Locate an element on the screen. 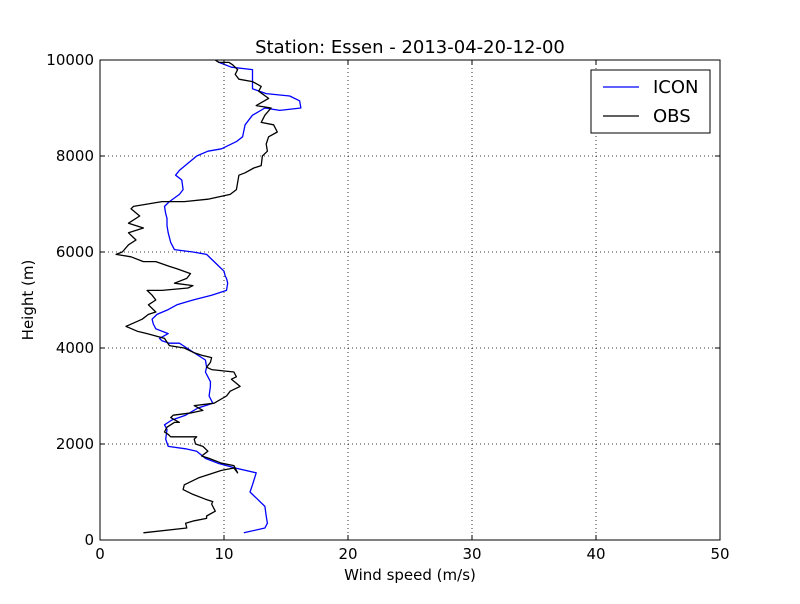 The image size is (800, 604). x-tick-label: 40 is located at coordinates (595, 554).